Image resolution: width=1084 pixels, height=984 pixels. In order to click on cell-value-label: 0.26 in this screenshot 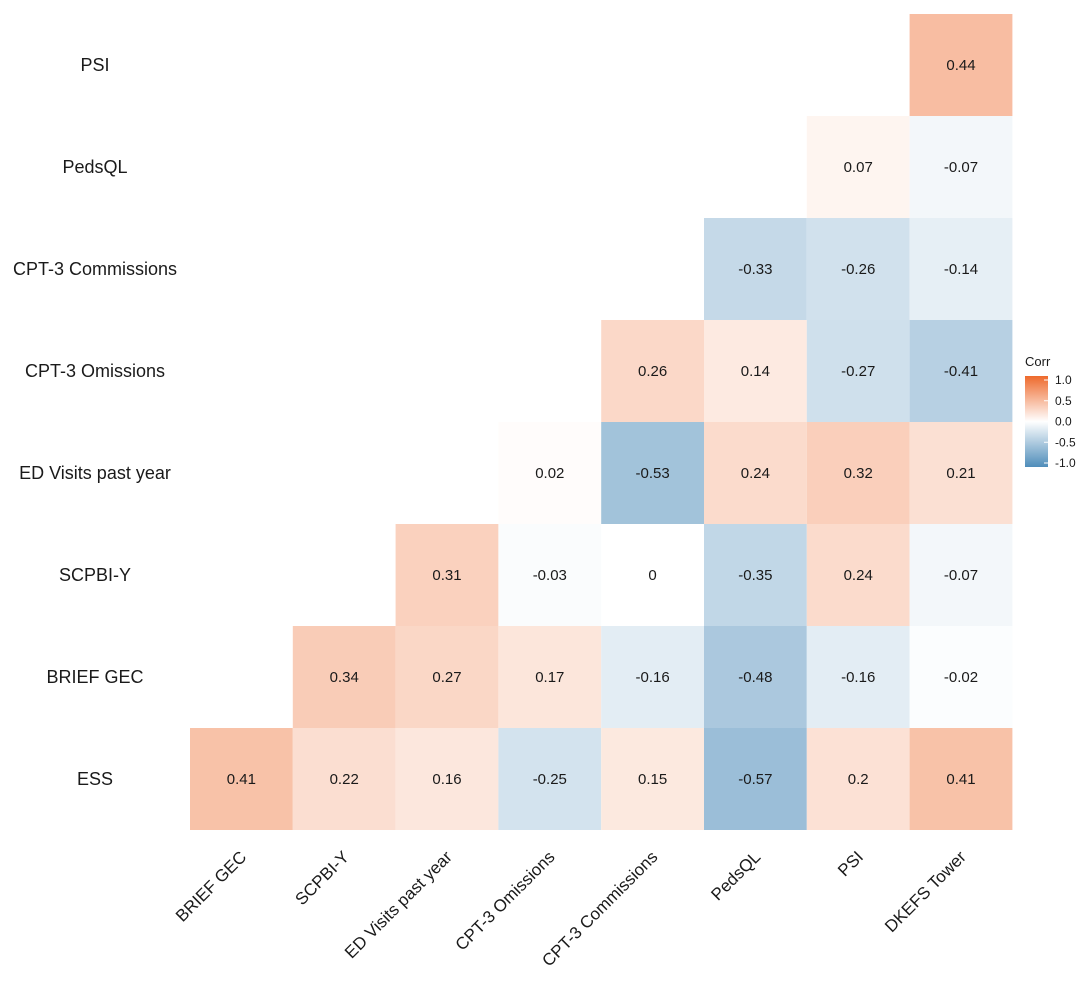, I will do `click(652, 371)`.